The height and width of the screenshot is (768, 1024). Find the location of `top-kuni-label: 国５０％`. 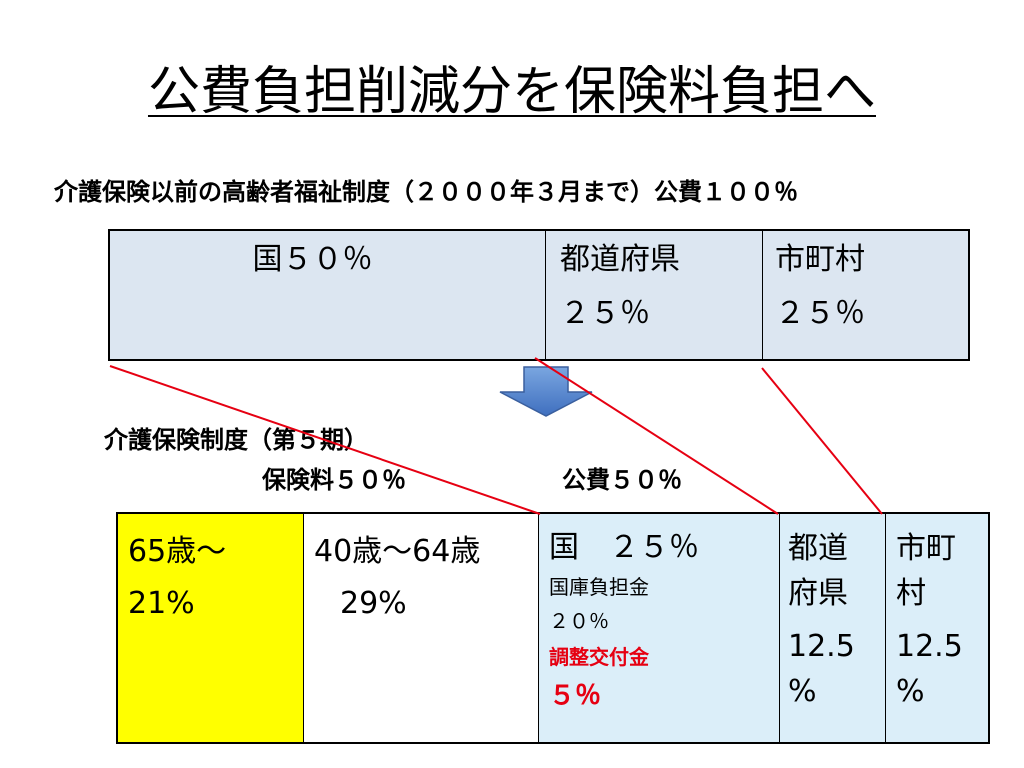

top-kuni-label: 国５０％ is located at coordinates (312, 259).